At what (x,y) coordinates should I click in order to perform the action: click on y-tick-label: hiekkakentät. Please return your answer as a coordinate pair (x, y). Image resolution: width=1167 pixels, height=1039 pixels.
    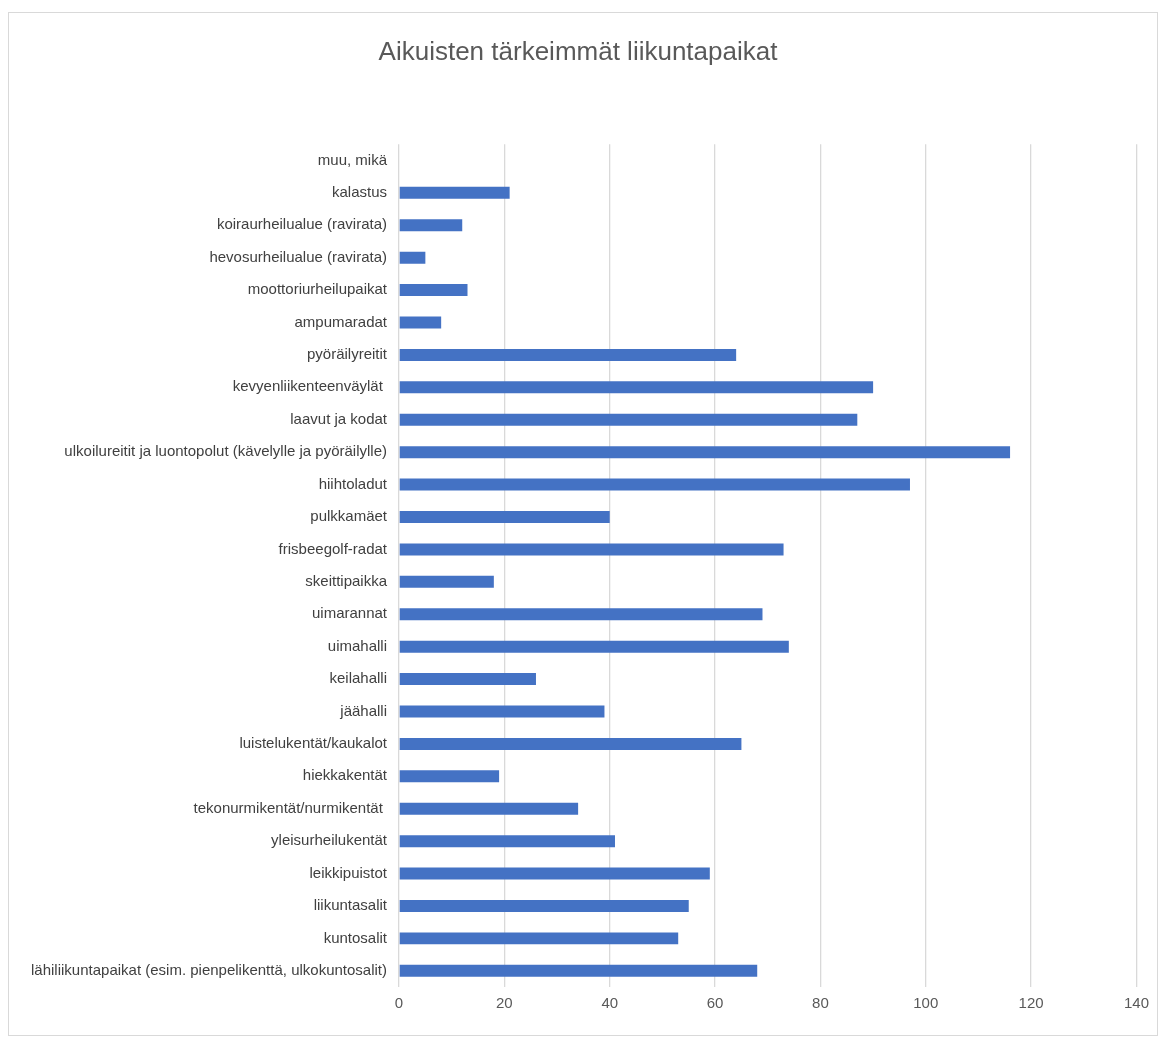
    Looking at the image, I should click on (345, 775).